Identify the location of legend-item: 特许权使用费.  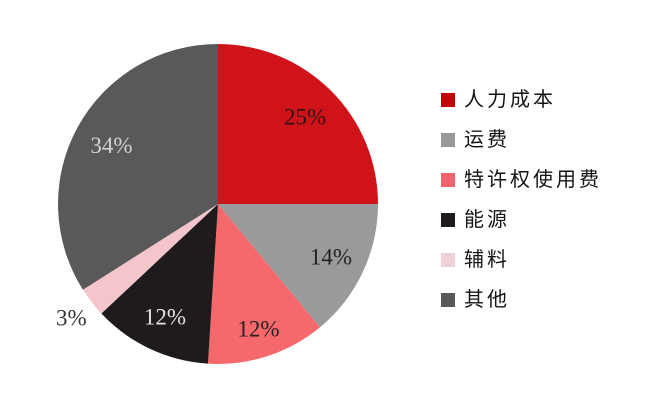
(521, 180).